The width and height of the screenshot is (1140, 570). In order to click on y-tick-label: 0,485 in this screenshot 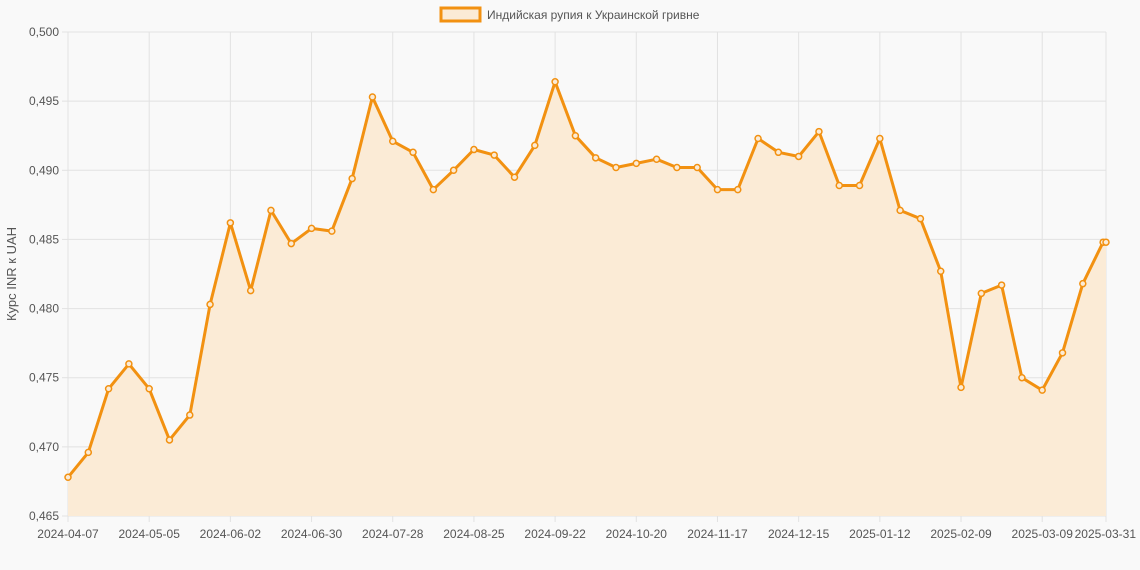, I will do `click(44, 239)`.